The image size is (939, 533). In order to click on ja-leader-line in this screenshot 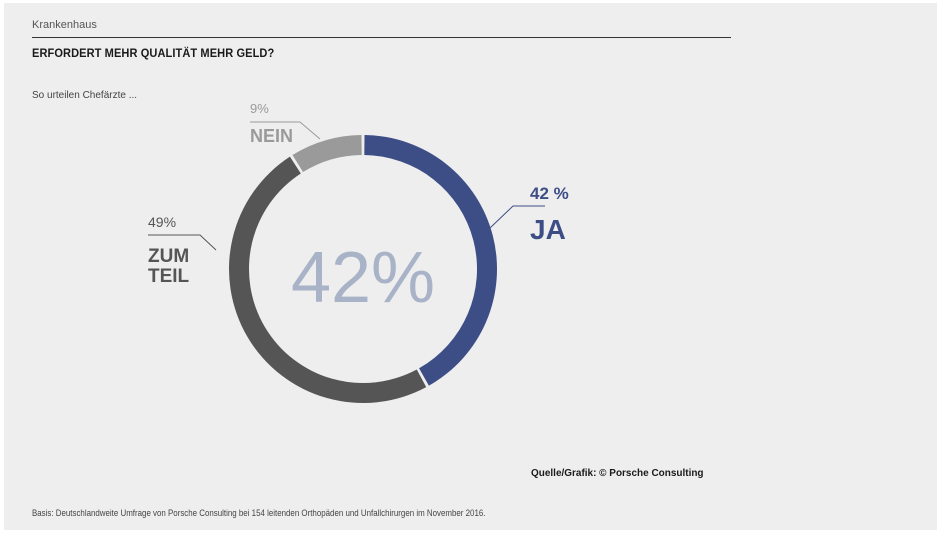, I will do `click(517, 217)`.